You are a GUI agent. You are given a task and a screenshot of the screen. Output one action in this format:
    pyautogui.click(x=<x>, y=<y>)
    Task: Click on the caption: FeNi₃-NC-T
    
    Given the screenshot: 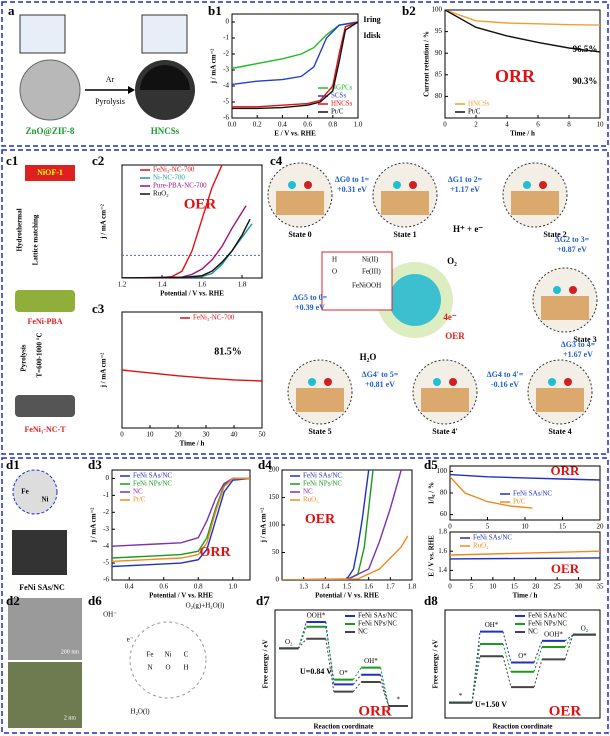 What is the action you would take?
    pyautogui.click(x=45, y=429)
    